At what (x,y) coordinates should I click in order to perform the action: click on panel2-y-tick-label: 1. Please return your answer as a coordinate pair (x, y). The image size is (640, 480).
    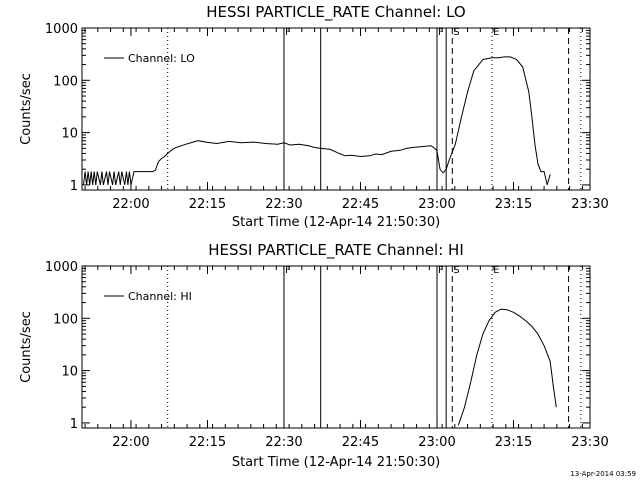
    Looking at the image, I should click on (74, 424).